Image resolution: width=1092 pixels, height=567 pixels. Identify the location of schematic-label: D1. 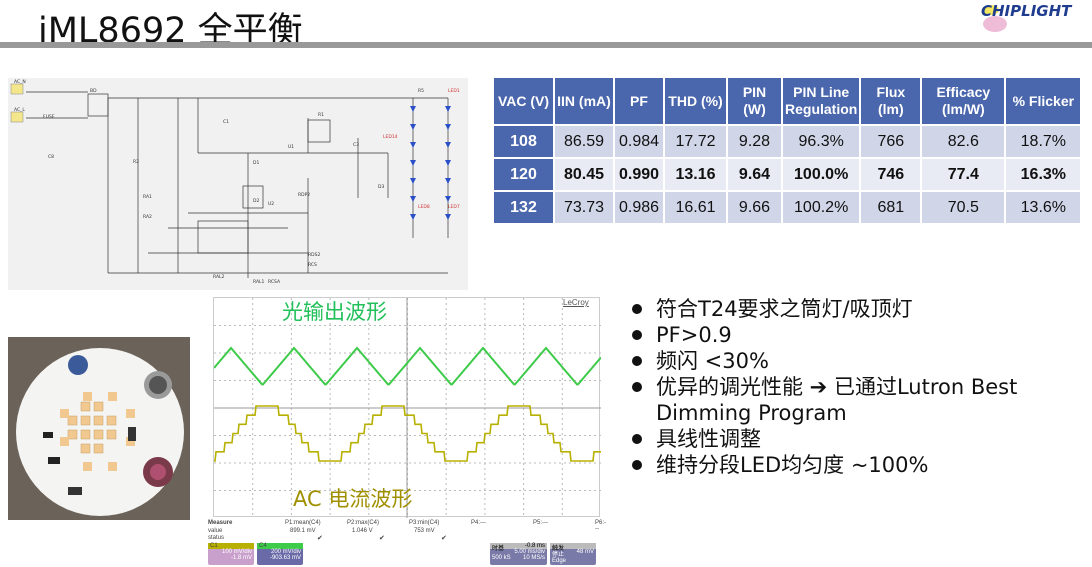
(256, 163).